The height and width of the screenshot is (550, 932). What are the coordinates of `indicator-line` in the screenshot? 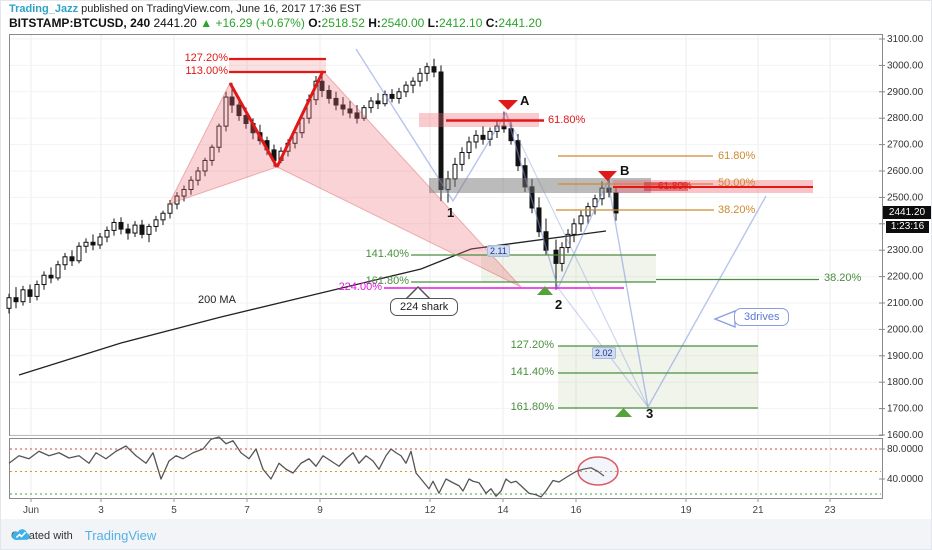 It's located at (306, 467).